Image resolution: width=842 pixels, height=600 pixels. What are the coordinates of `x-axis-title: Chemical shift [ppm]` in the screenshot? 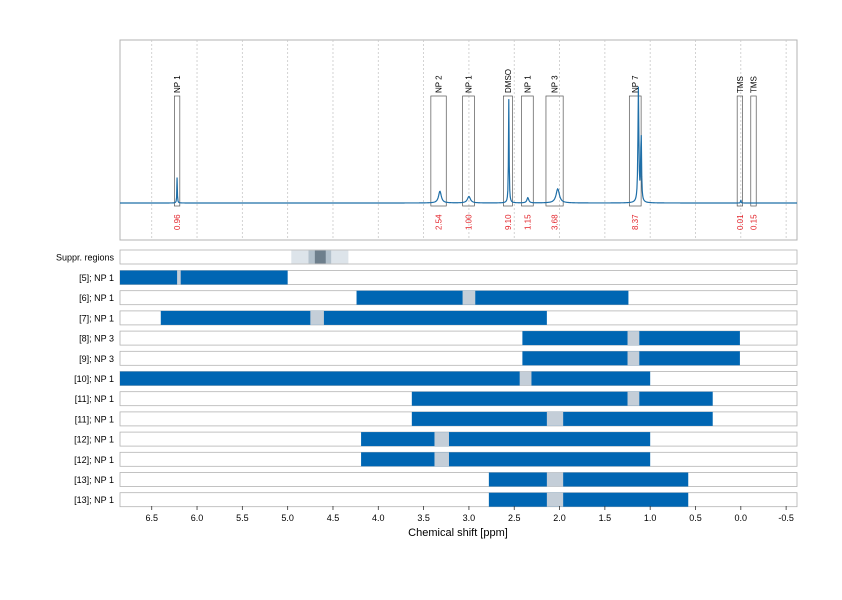 It's located at (458, 533).